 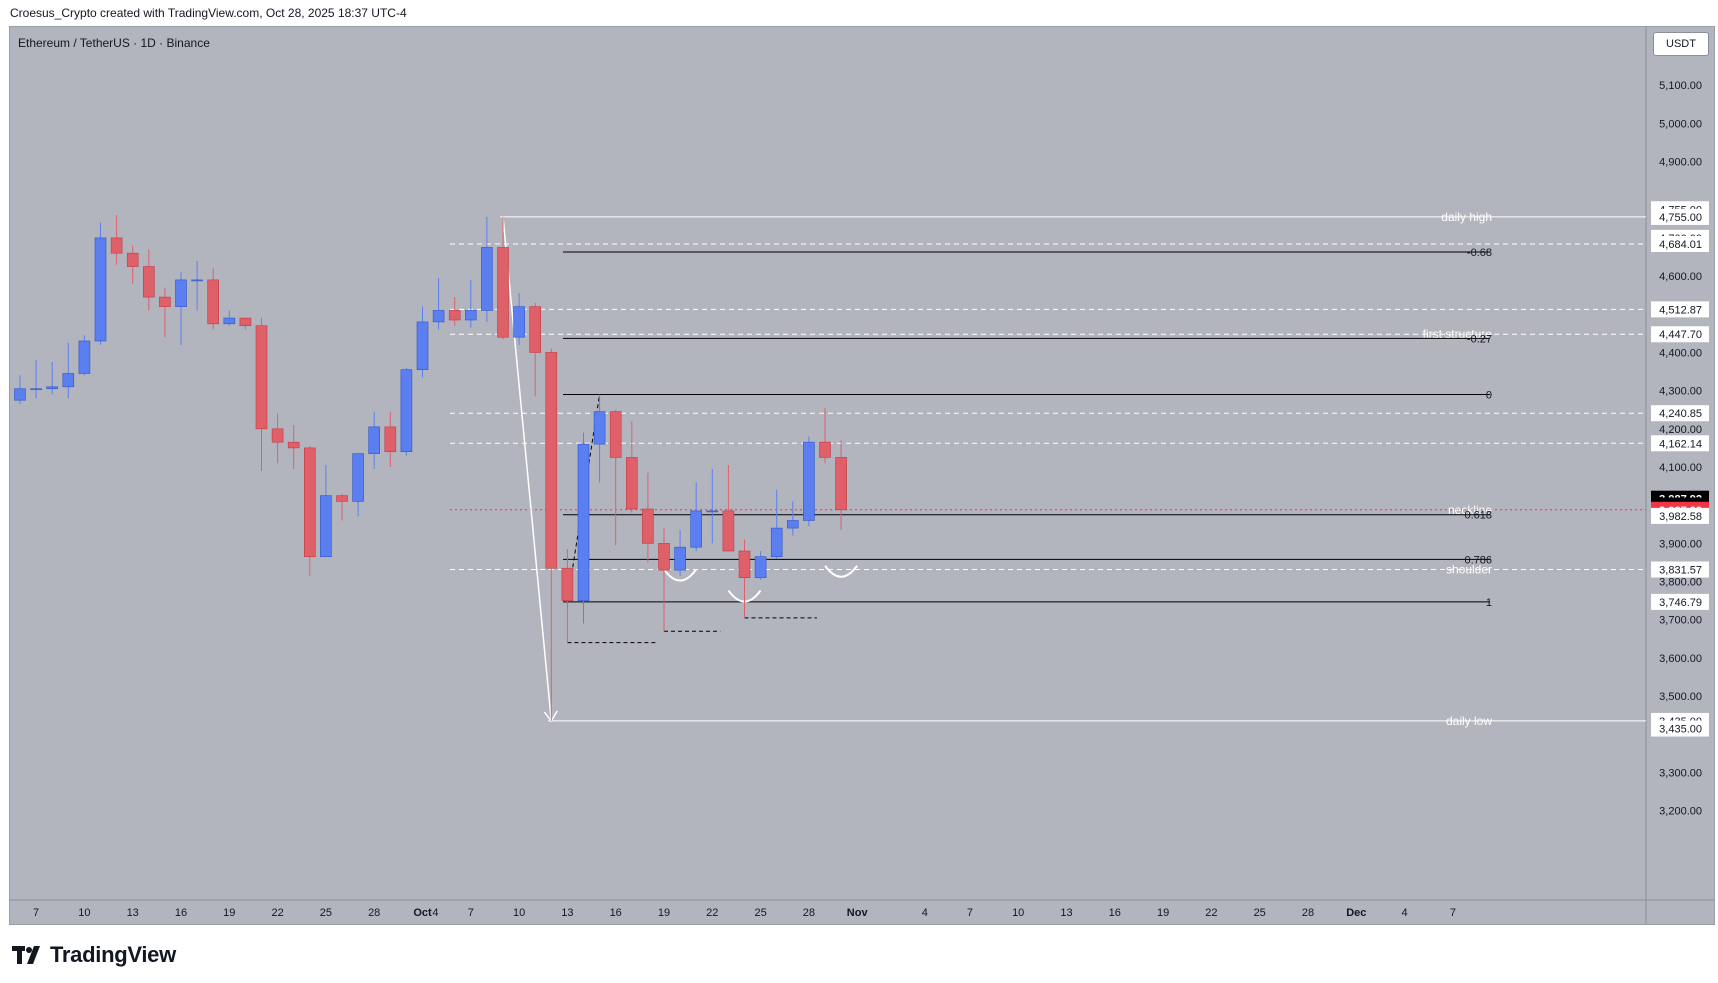 What do you see at coordinates (858, 913) in the screenshot?
I see `time-tick: Nov` at bounding box center [858, 913].